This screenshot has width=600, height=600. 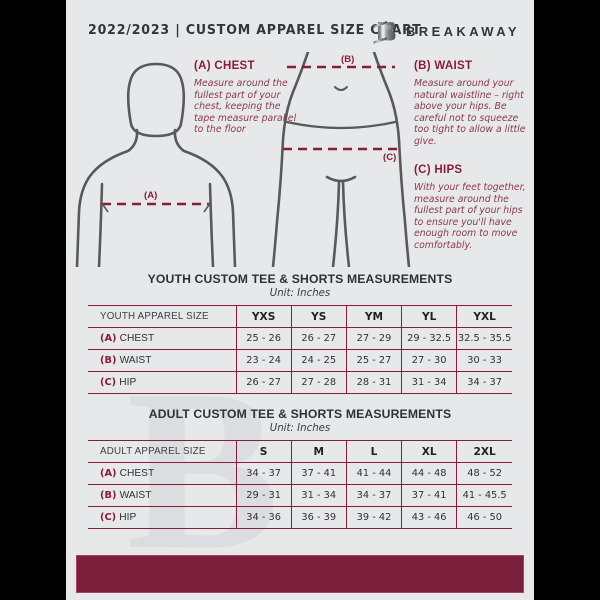 I want to click on youth-chest-4: 32.5 - 35.5, so click(x=484, y=338).